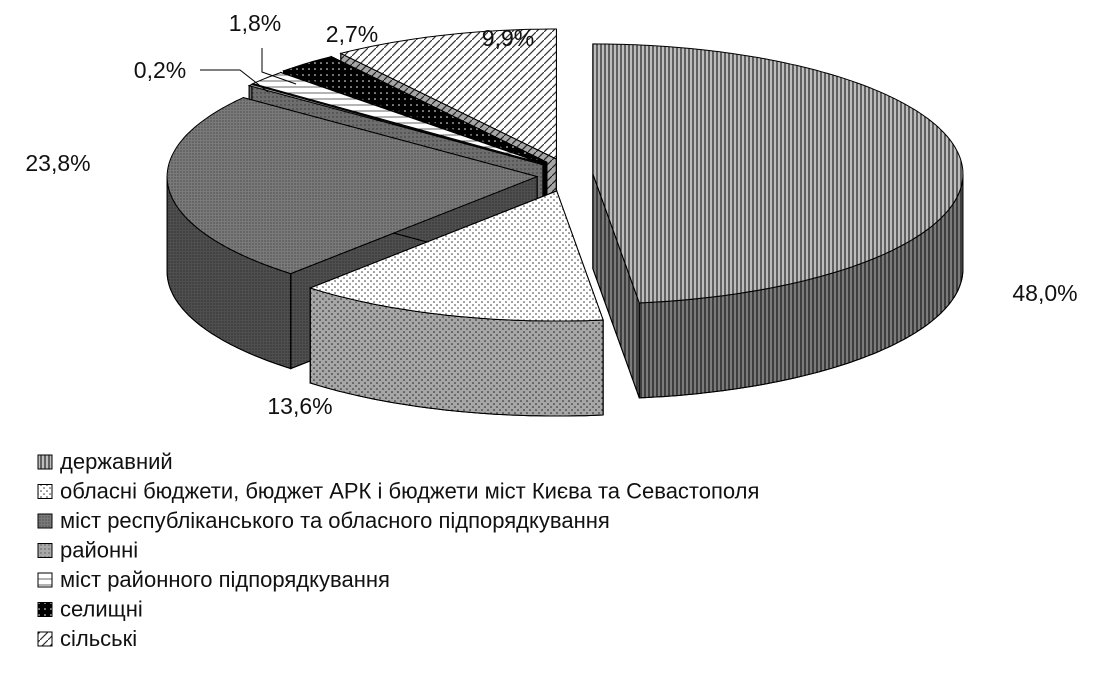 This screenshot has width=1108, height=675. Describe the element at coordinates (508, 38) in the screenshot. I see `data-label: 9,9%` at that location.